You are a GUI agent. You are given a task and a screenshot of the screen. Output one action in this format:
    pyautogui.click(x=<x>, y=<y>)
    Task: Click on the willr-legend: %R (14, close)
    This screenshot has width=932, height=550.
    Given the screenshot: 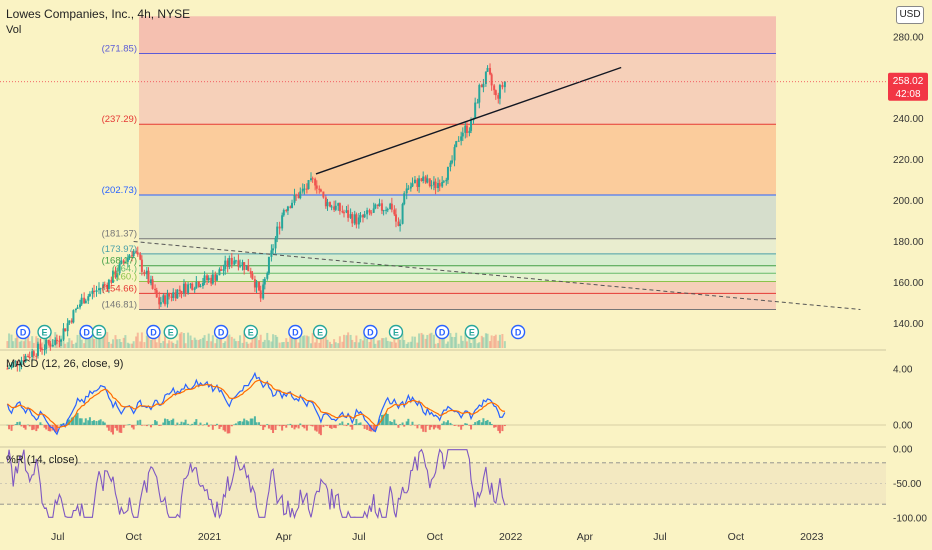 What is the action you would take?
    pyautogui.click(x=42, y=460)
    